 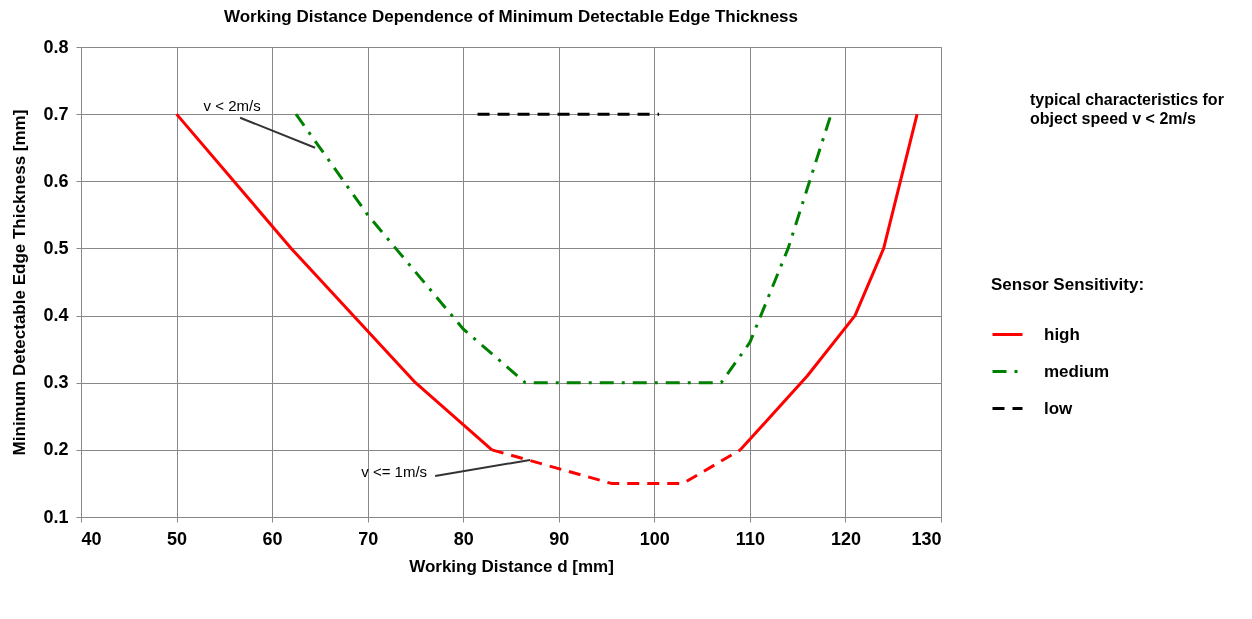 What do you see at coordinates (1062, 334) in the screenshot?
I see `legend-label: high` at bounding box center [1062, 334].